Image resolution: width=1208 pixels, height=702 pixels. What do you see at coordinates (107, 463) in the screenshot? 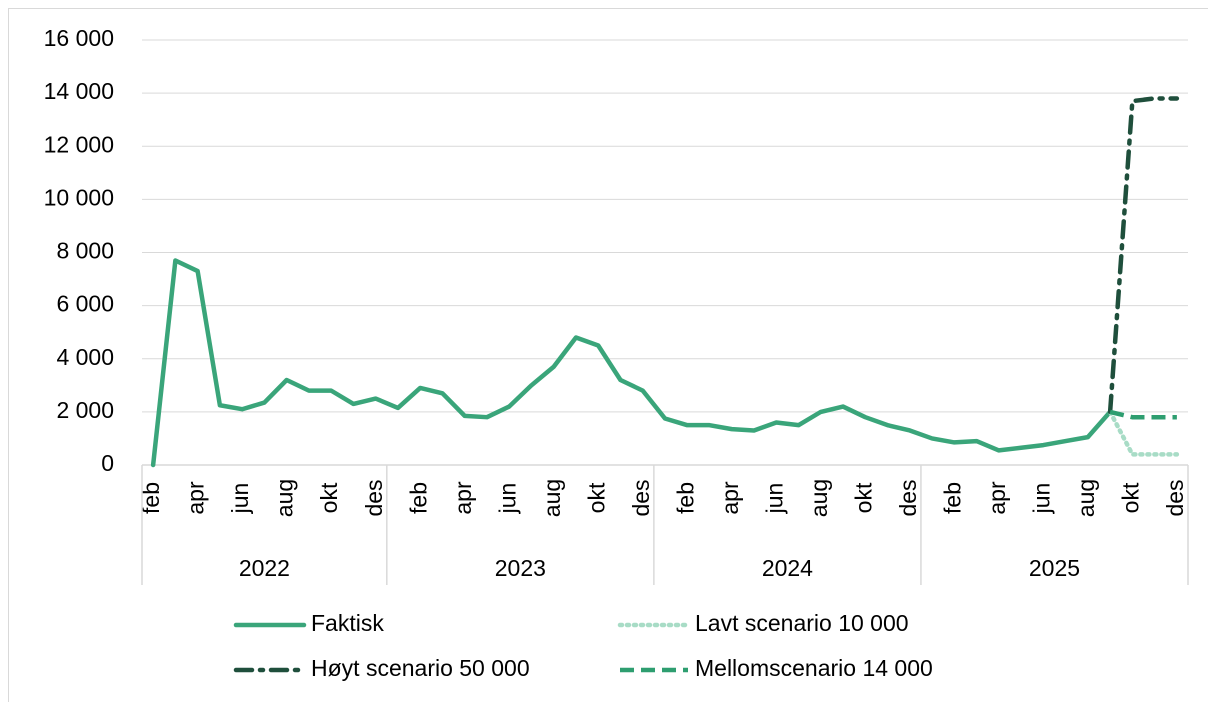
I see `y-tick-label: 0` at bounding box center [107, 463].